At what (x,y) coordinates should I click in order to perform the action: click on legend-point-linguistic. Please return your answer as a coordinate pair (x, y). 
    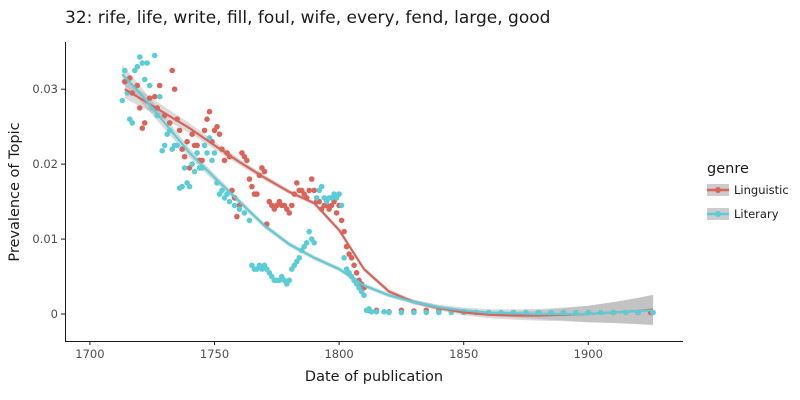
    Looking at the image, I should click on (718, 190).